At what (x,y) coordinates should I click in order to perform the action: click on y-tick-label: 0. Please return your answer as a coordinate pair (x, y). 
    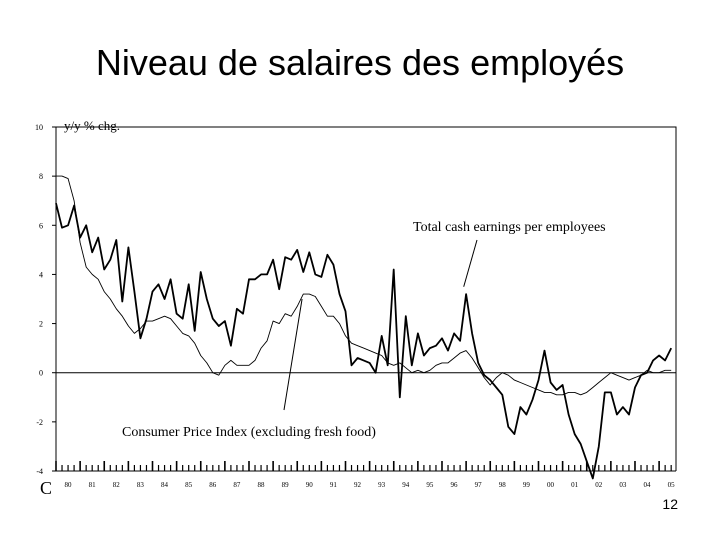
    Looking at the image, I should click on (41, 373).